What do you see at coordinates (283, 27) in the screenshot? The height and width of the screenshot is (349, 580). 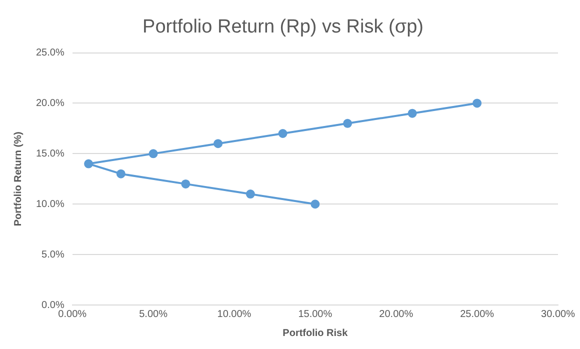 I see `chart-title: Portfolio Return (Rp) vs Risk (σp)` at bounding box center [283, 27].